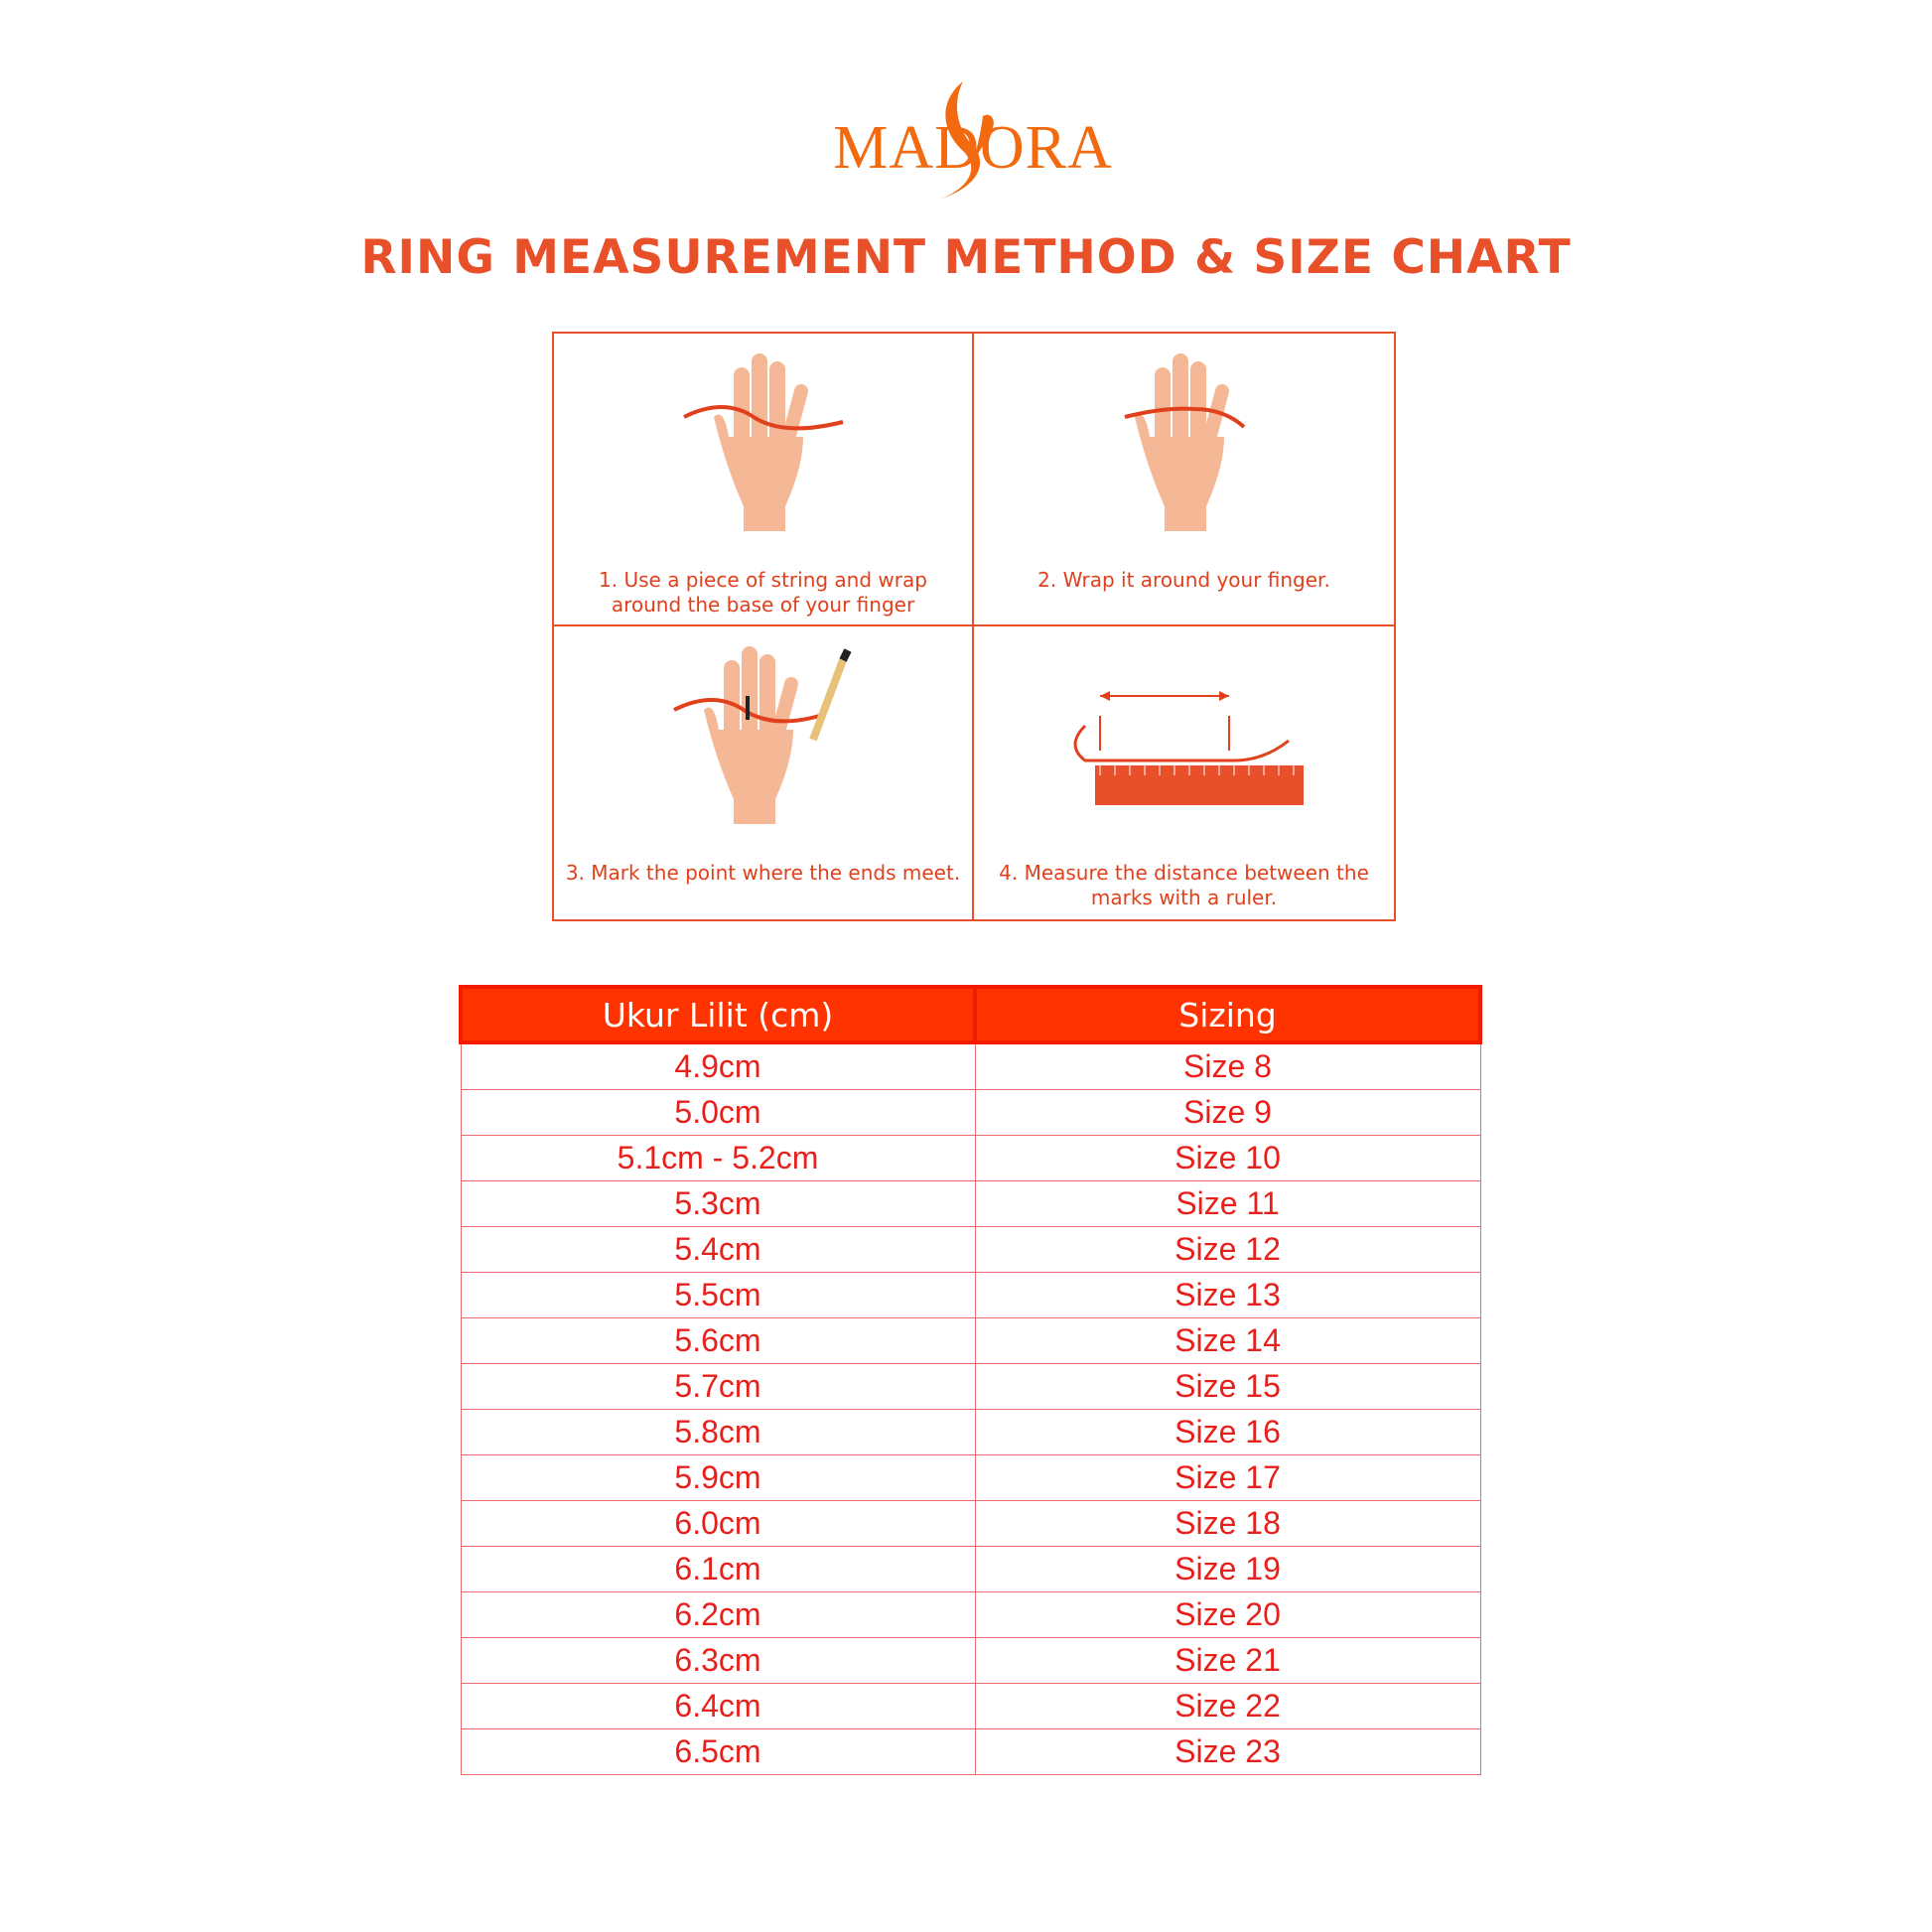 This screenshot has width=1932, height=1932. I want to click on size-cell: Size 17, so click(1228, 1478).